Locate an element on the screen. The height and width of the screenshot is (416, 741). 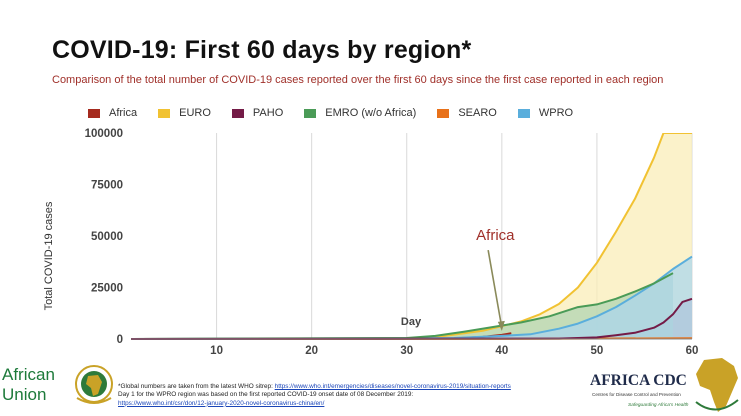
legend-item-emro-w-o-africa: EMRO (w/o Africa) is located at coordinates (360, 113).